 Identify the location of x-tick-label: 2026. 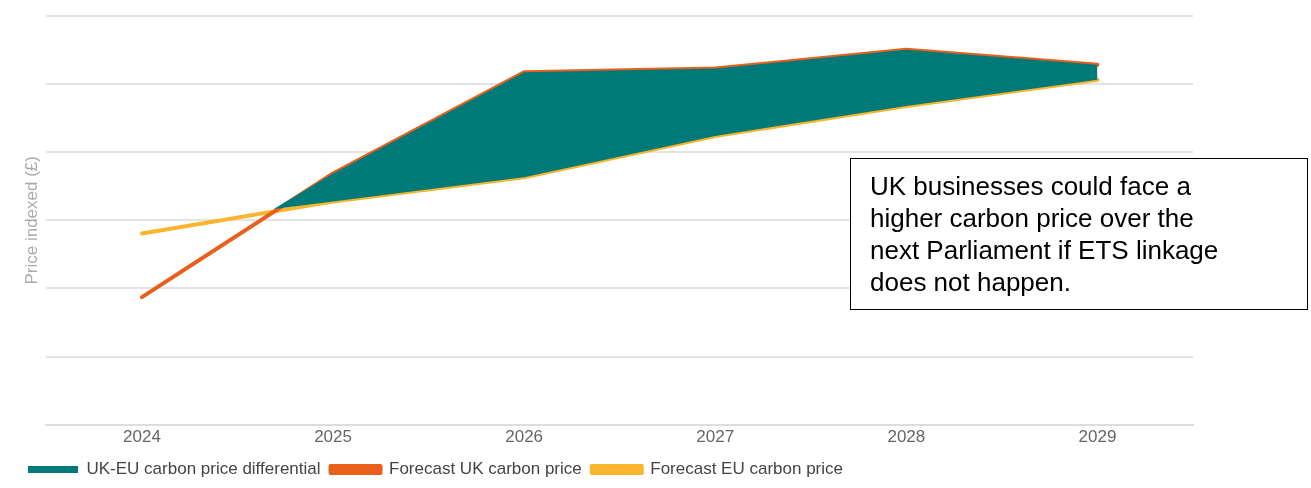
(524, 437).